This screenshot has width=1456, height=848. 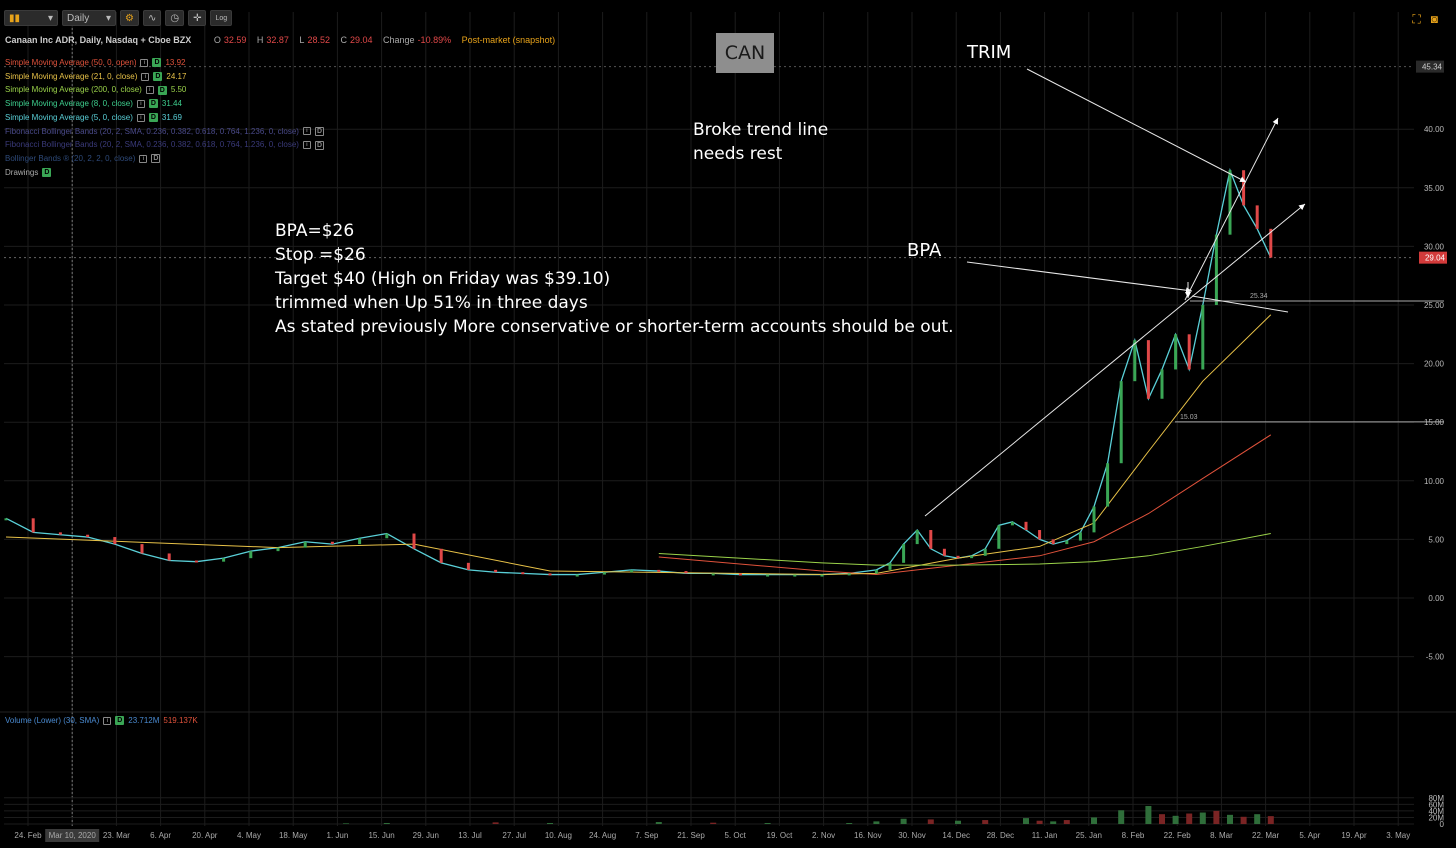 What do you see at coordinates (1354, 835) in the screenshot?
I see `date-tick-label: 19. Apr` at bounding box center [1354, 835].